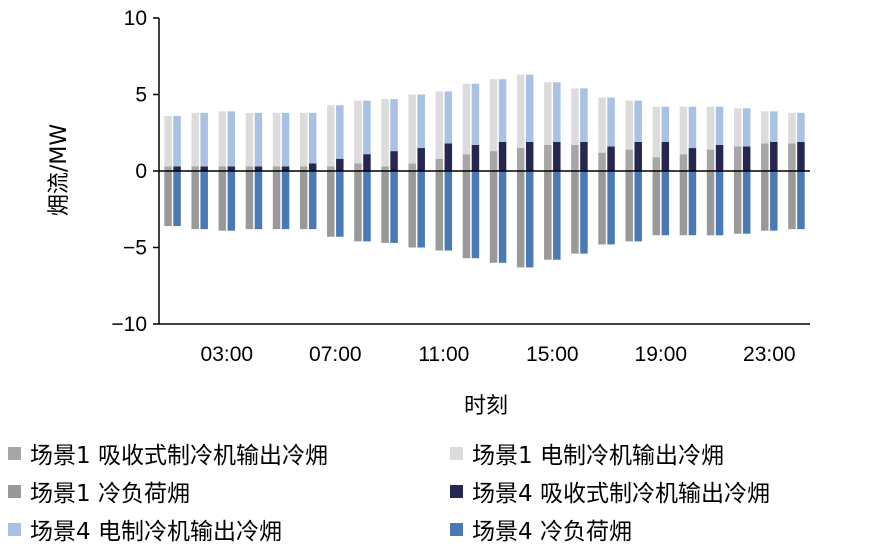 The width and height of the screenshot is (879, 547). I want to click on legend-label: 场景1 冷负荷㶲, so click(110, 494).